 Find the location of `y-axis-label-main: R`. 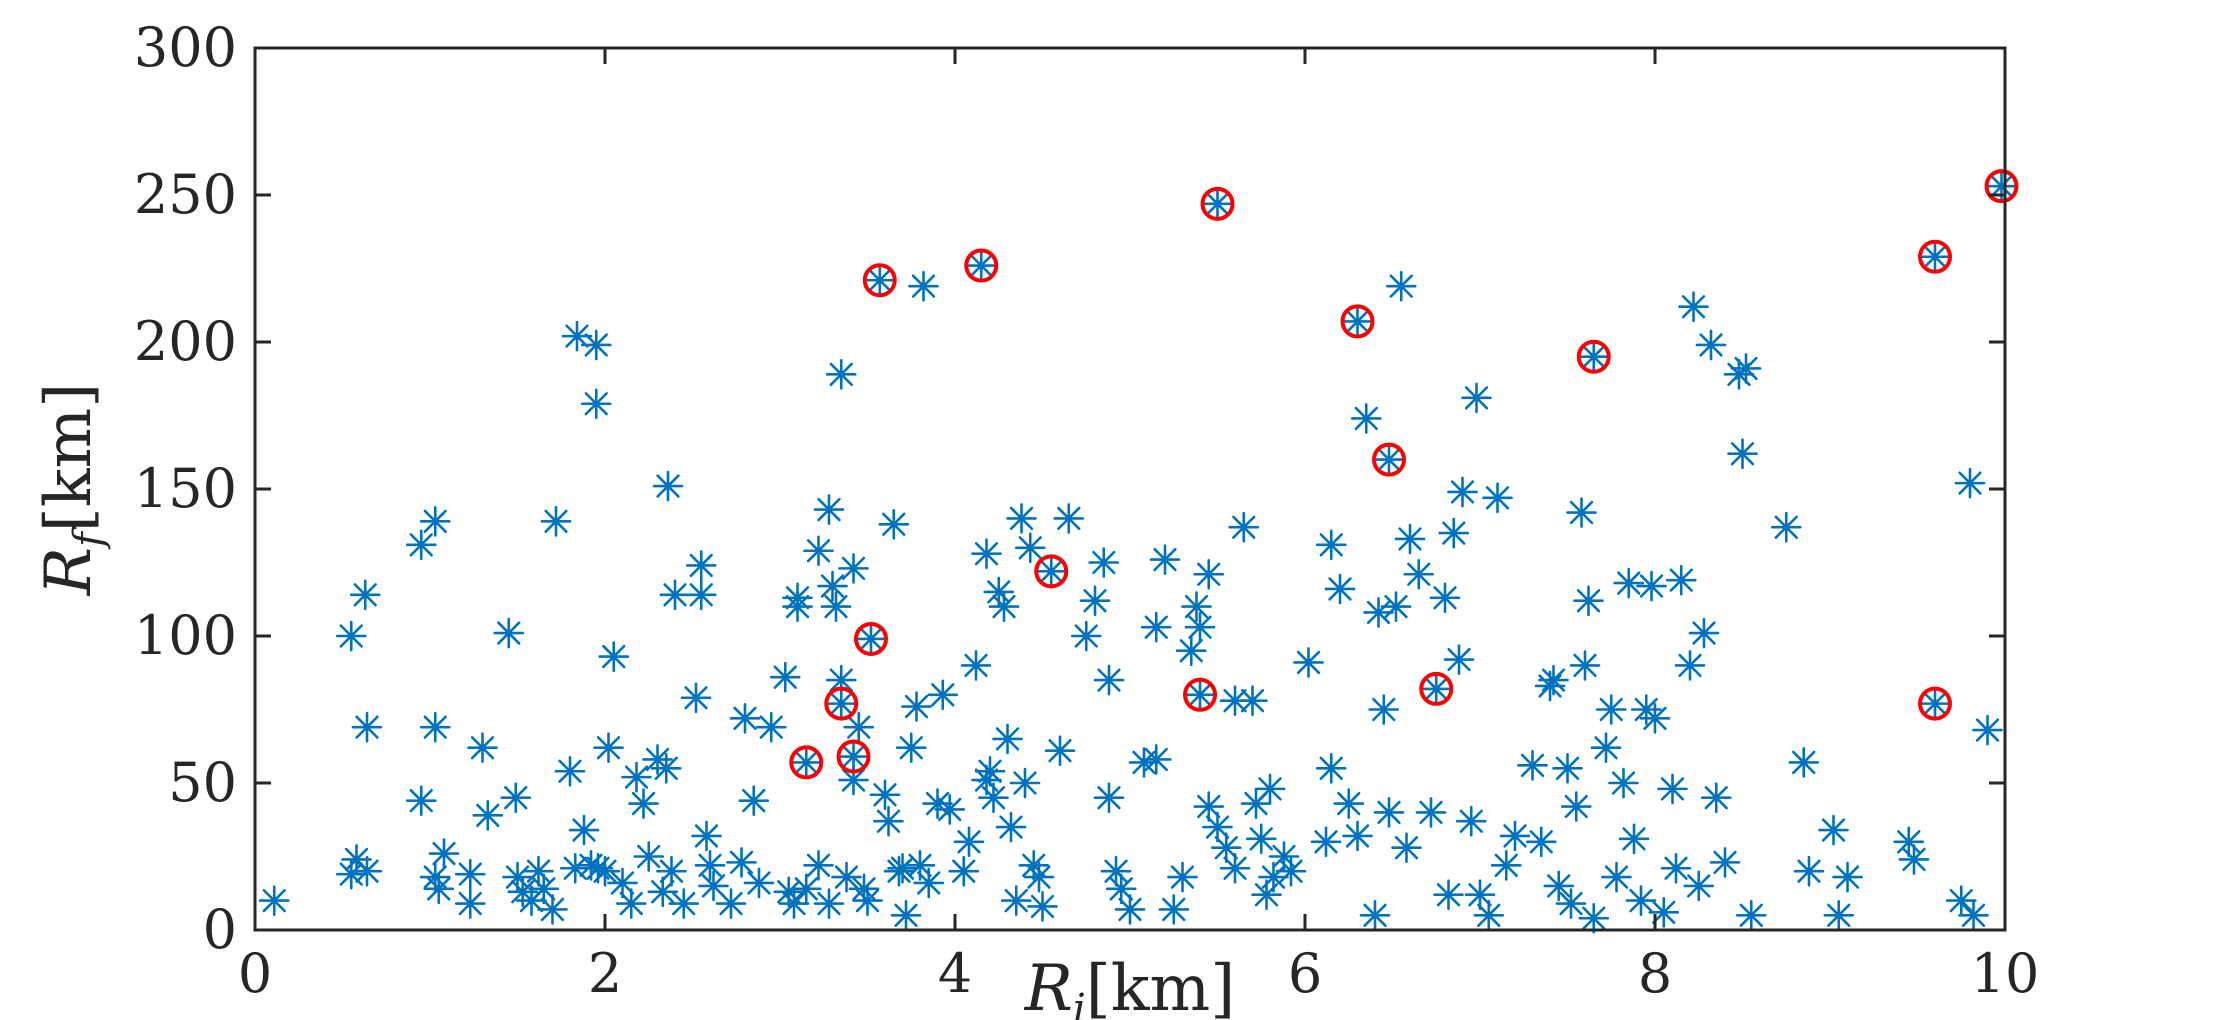

y-axis-label-main: R is located at coordinates (69, 571).